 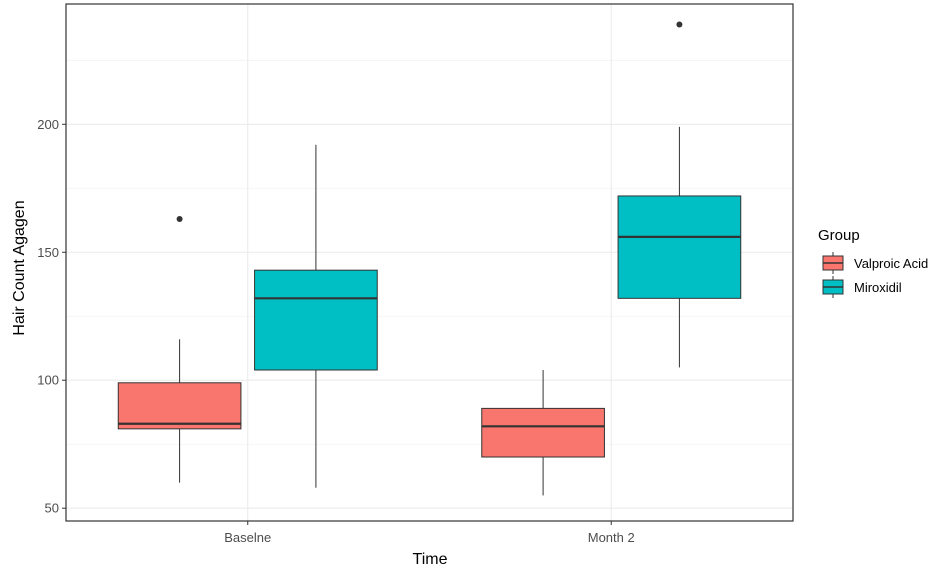 What do you see at coordinates (48, 124) in the screenshot?
I see `y-tick-label: 200` at bounding box center [48, 124].